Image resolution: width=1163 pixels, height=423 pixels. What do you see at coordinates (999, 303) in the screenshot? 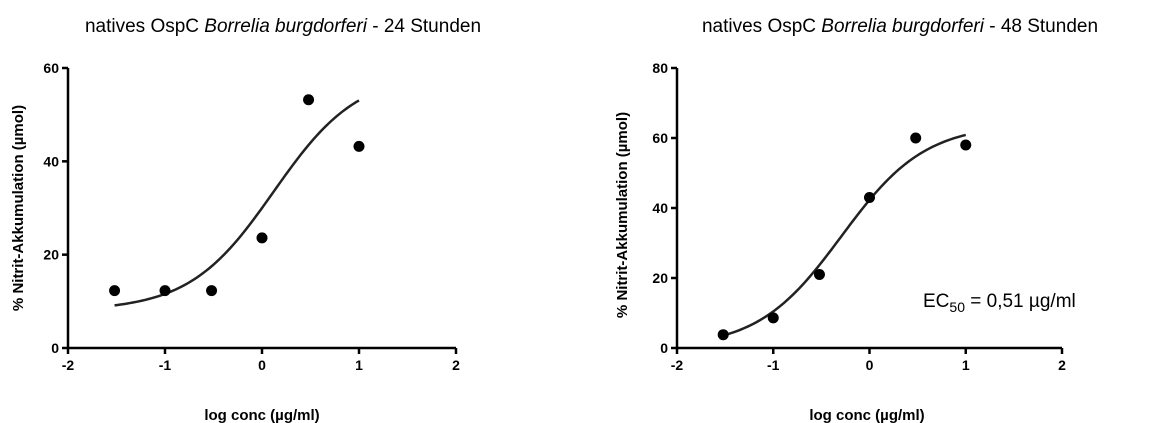
I see `ec50-annotation: EC50 = 0,51 µg/ml` at bounding box center [999, 303].